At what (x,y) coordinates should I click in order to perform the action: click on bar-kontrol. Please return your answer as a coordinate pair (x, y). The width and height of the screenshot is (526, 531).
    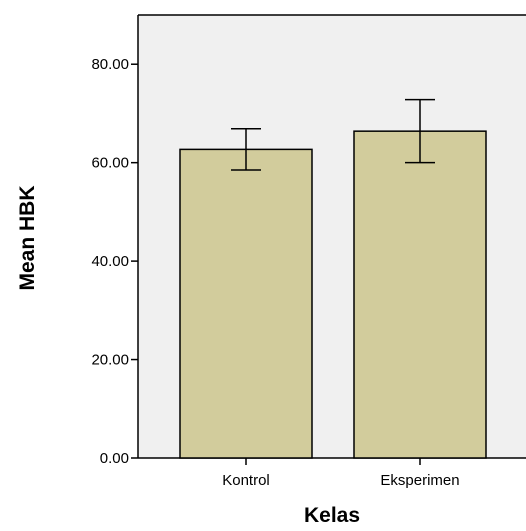
    Looking at the image, I should click on (246, 303).